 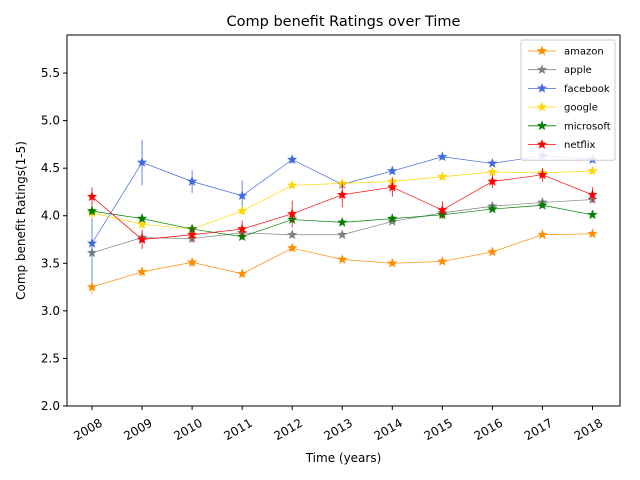 What do you see at coordinates (50, 73) in the screenshot?
I see `y-tick-label: 5.5` at bounding box center [50, 73].